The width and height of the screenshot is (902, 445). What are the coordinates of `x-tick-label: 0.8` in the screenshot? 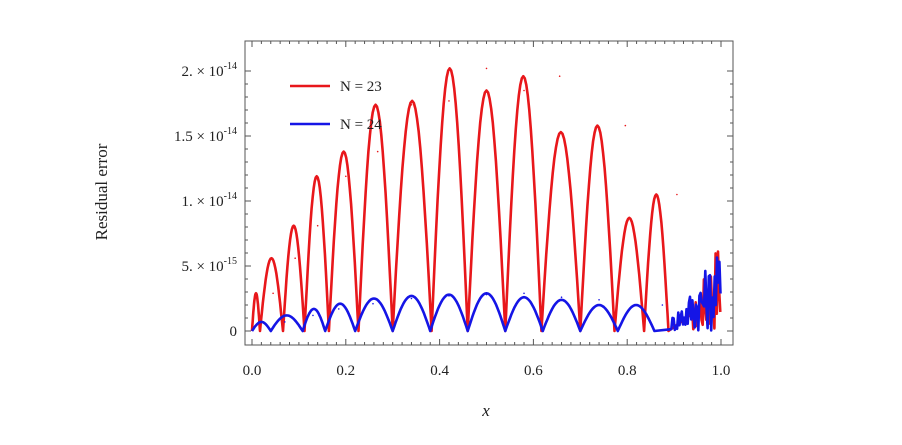 It's located at (627, 371).